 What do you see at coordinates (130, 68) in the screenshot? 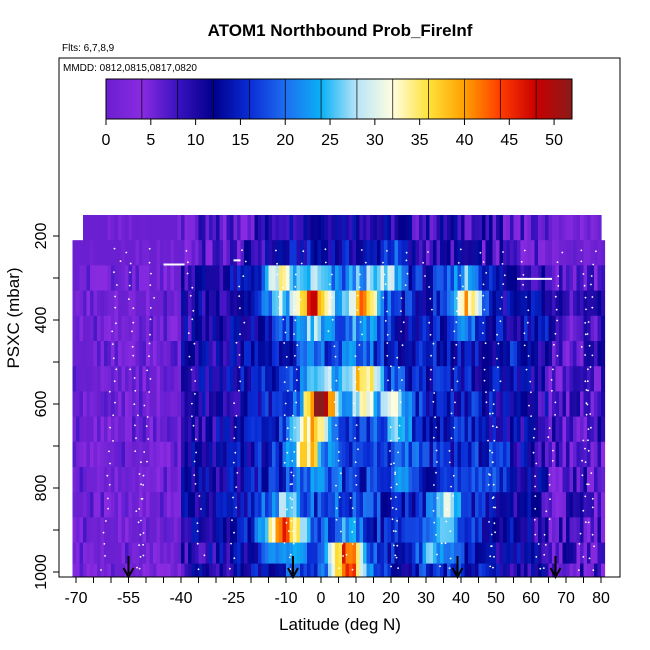
I see `dates-annotation: MMDD: 0812,0815,0817,0820` at bounding box center [130, 68].